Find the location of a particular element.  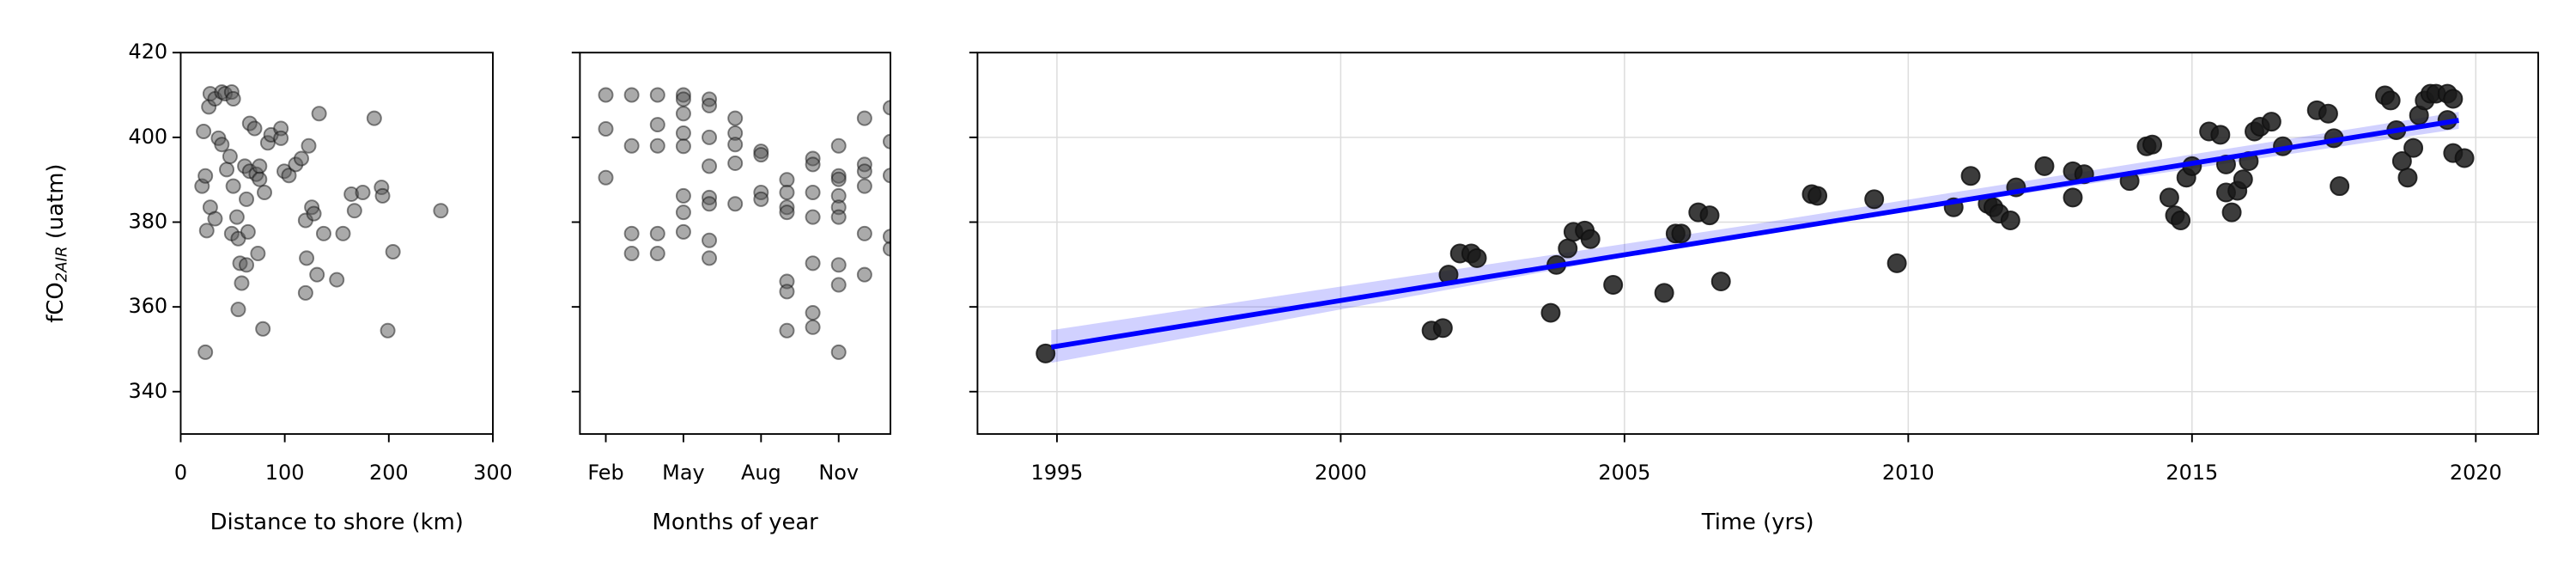

x-tick-label: Aug is located at coordinates (761, 473).